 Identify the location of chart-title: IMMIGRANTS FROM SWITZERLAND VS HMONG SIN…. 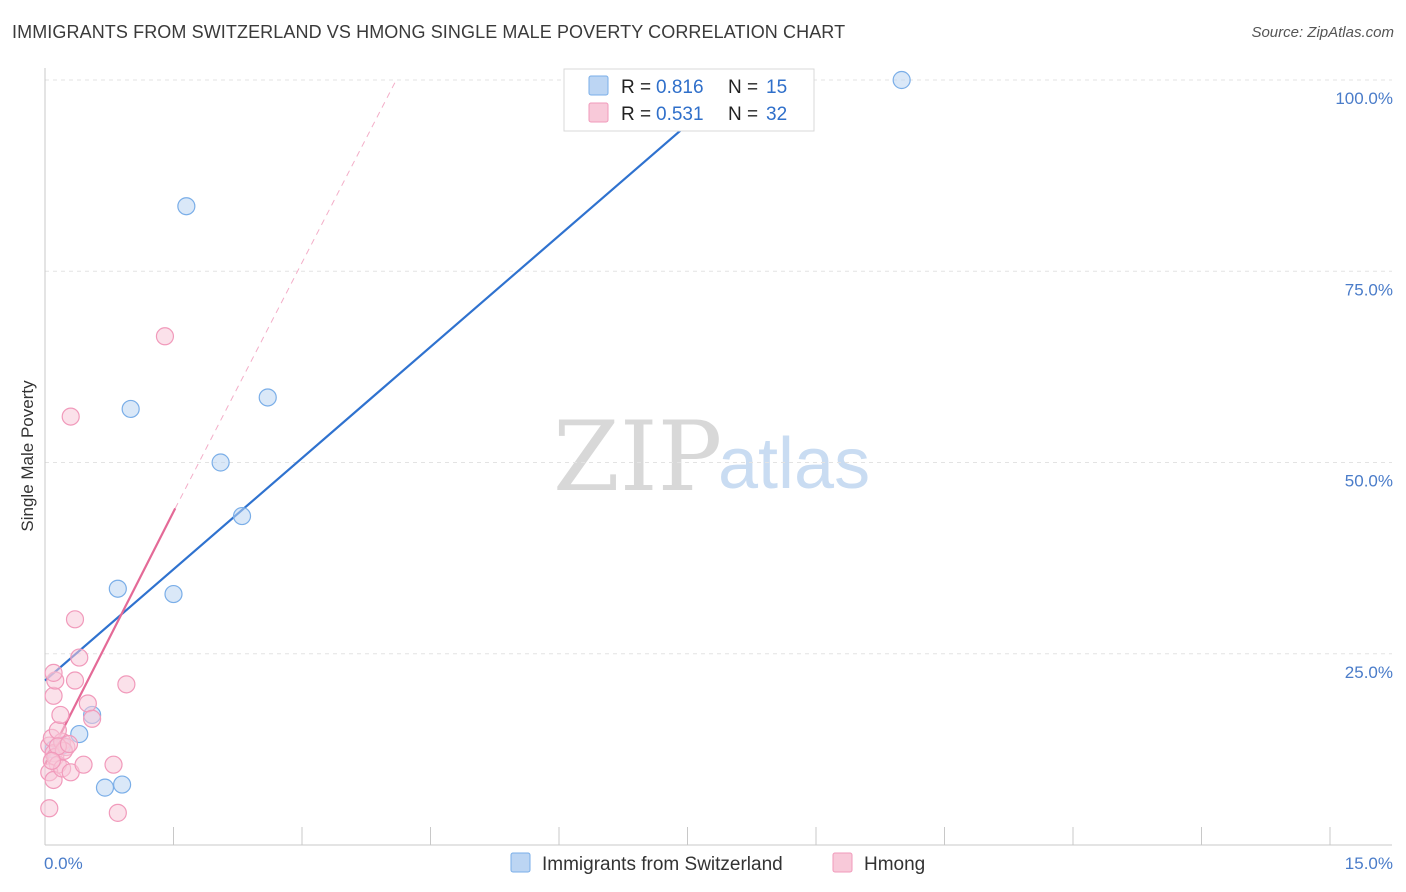
(429, 32).